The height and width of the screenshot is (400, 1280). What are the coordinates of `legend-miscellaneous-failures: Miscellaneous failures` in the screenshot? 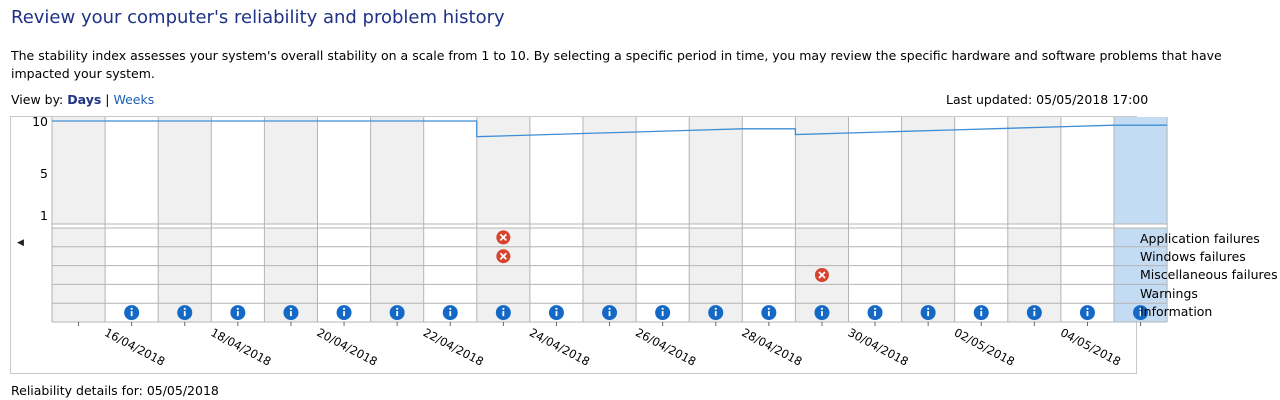 It's located at (1209, 274).